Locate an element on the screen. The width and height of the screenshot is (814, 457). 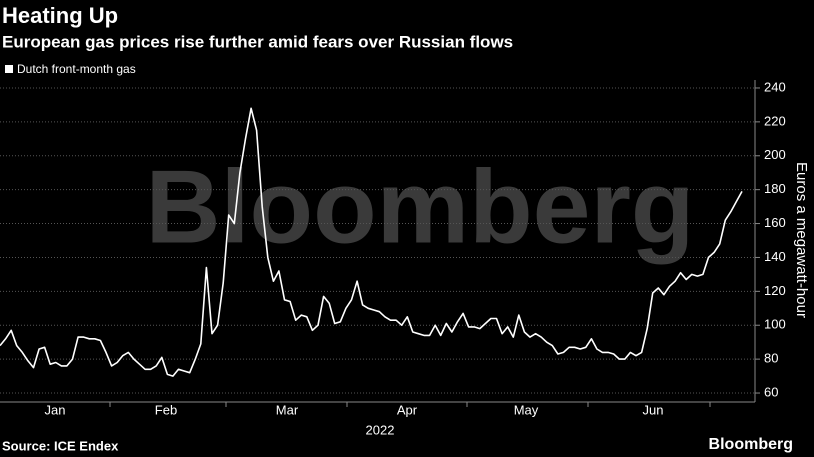
x-tick-label: Mar is located at coordinates (287, 409).